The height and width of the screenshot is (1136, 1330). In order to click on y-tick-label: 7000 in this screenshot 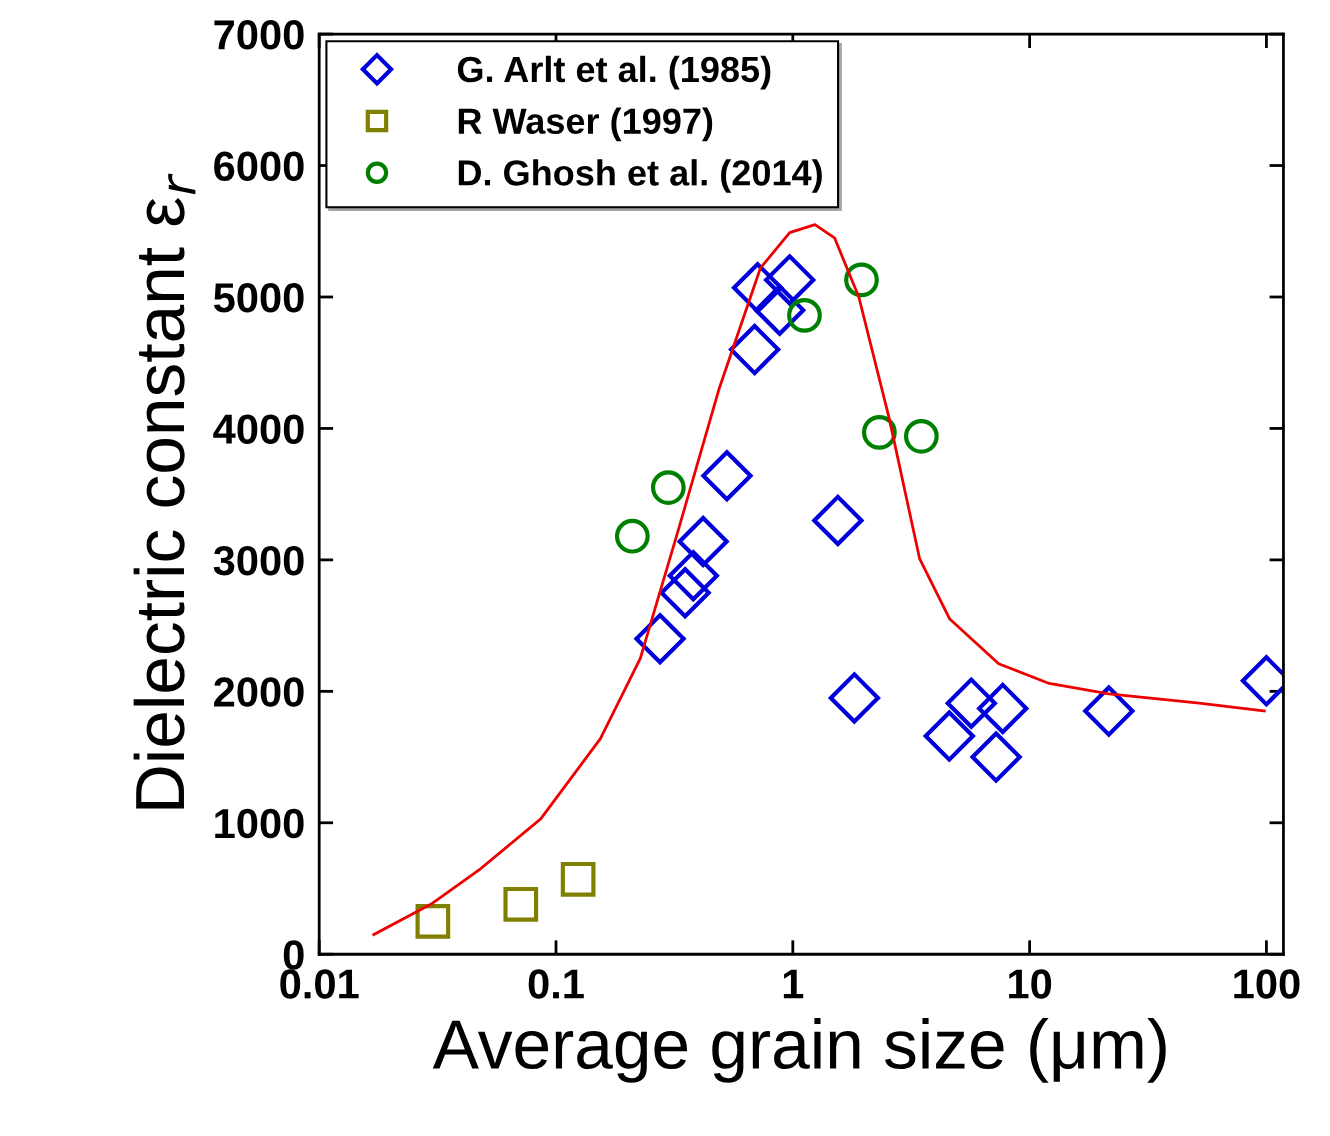, I will do `click(259, 35)`.